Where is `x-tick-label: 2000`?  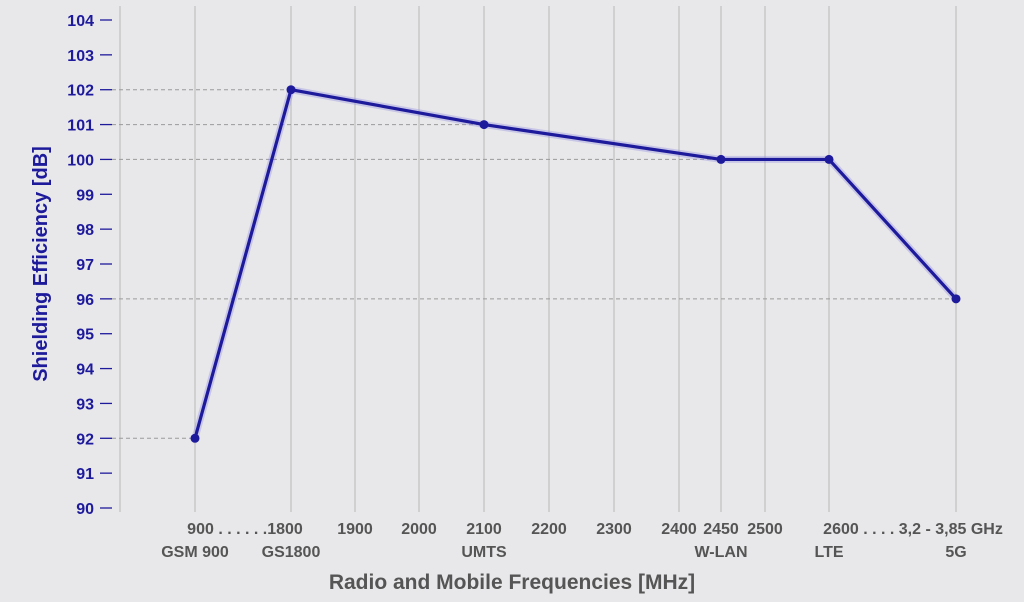
x-tick-label: 2000 is located at coordinates (419, 529).